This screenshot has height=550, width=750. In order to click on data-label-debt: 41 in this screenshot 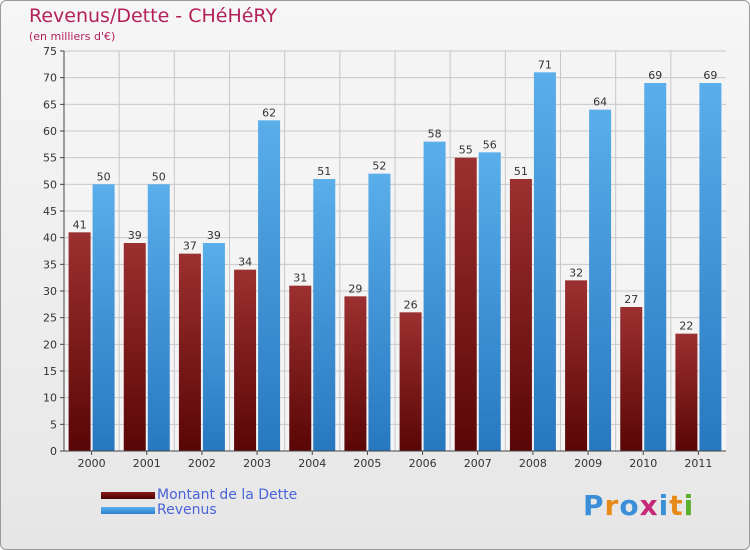, I will do `click(80, 224)`.